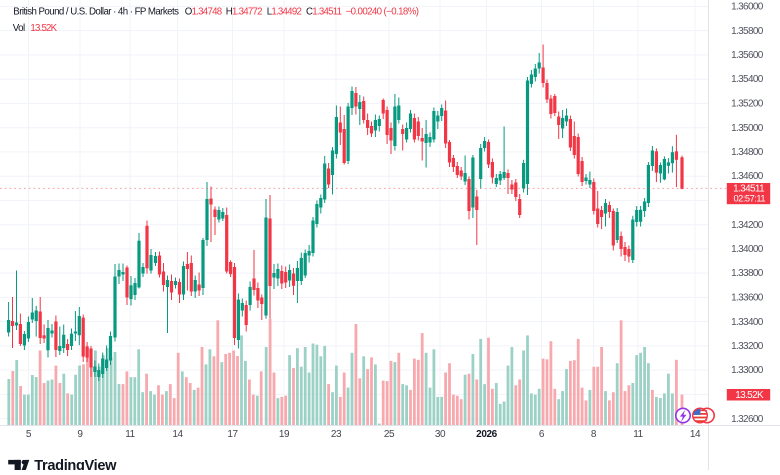 Image resolution: width=780 pixels, height=475 pixels. What do you see at coordinates (336, 434) in the screenshot?
I see `svg-text: 23` at bounding box center [336, 434].